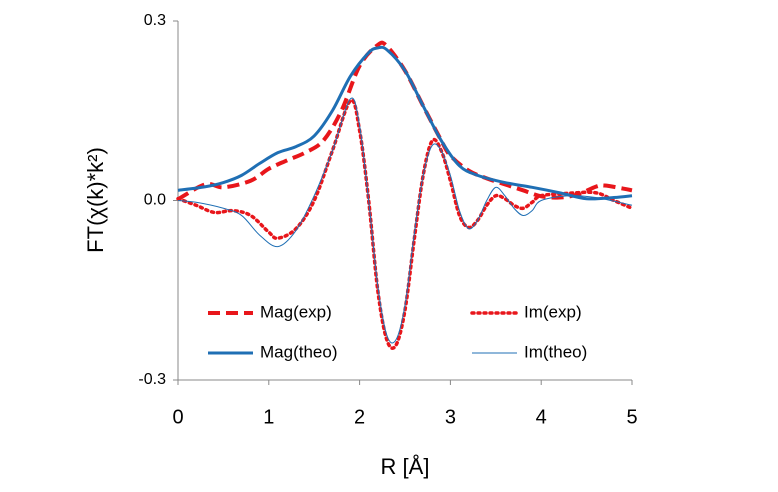  Describe the element at coordinates (152, 379) in the screenshot. I see `y-tick-label: -0.3` at that location.